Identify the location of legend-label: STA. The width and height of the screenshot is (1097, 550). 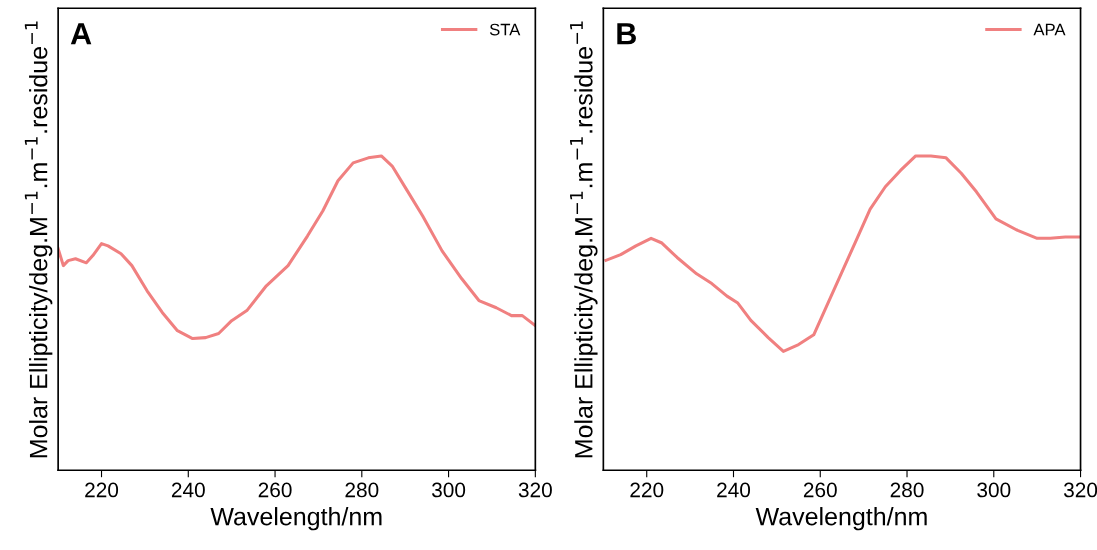
(505, 29).